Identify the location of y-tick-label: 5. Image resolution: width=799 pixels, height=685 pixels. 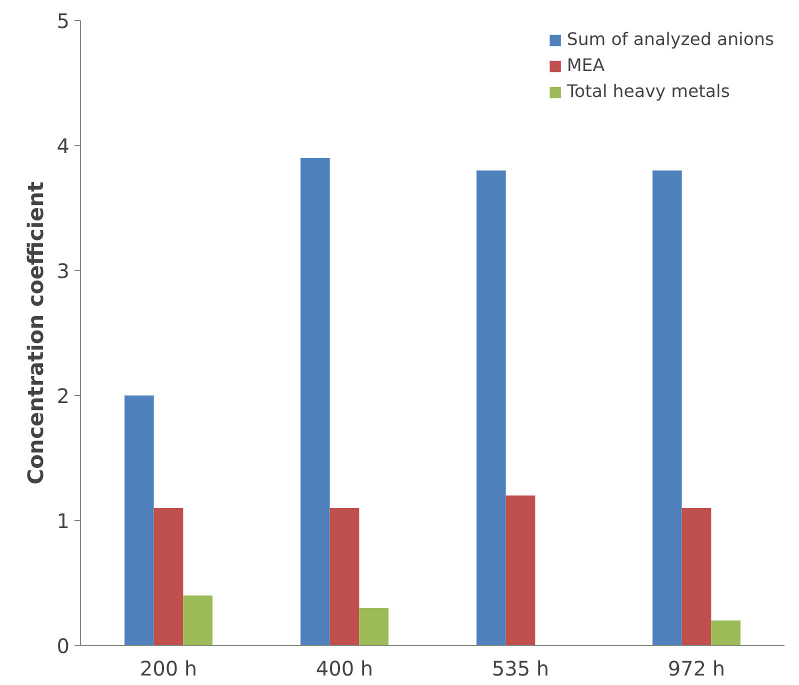
(63, 21).